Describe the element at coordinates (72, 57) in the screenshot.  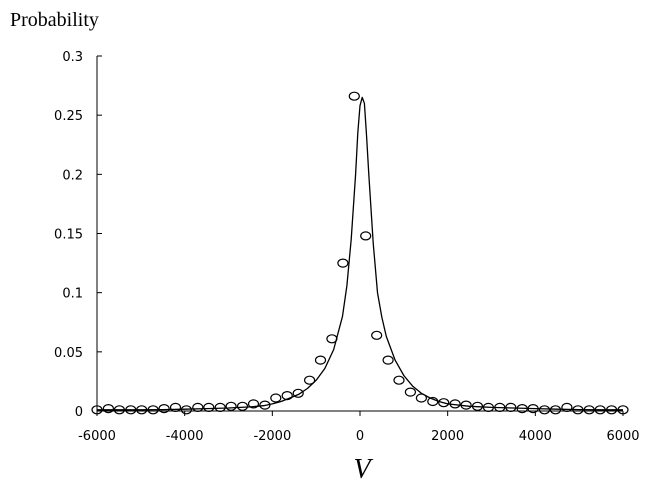
I see `y-tick-label: 0.3` at that location.